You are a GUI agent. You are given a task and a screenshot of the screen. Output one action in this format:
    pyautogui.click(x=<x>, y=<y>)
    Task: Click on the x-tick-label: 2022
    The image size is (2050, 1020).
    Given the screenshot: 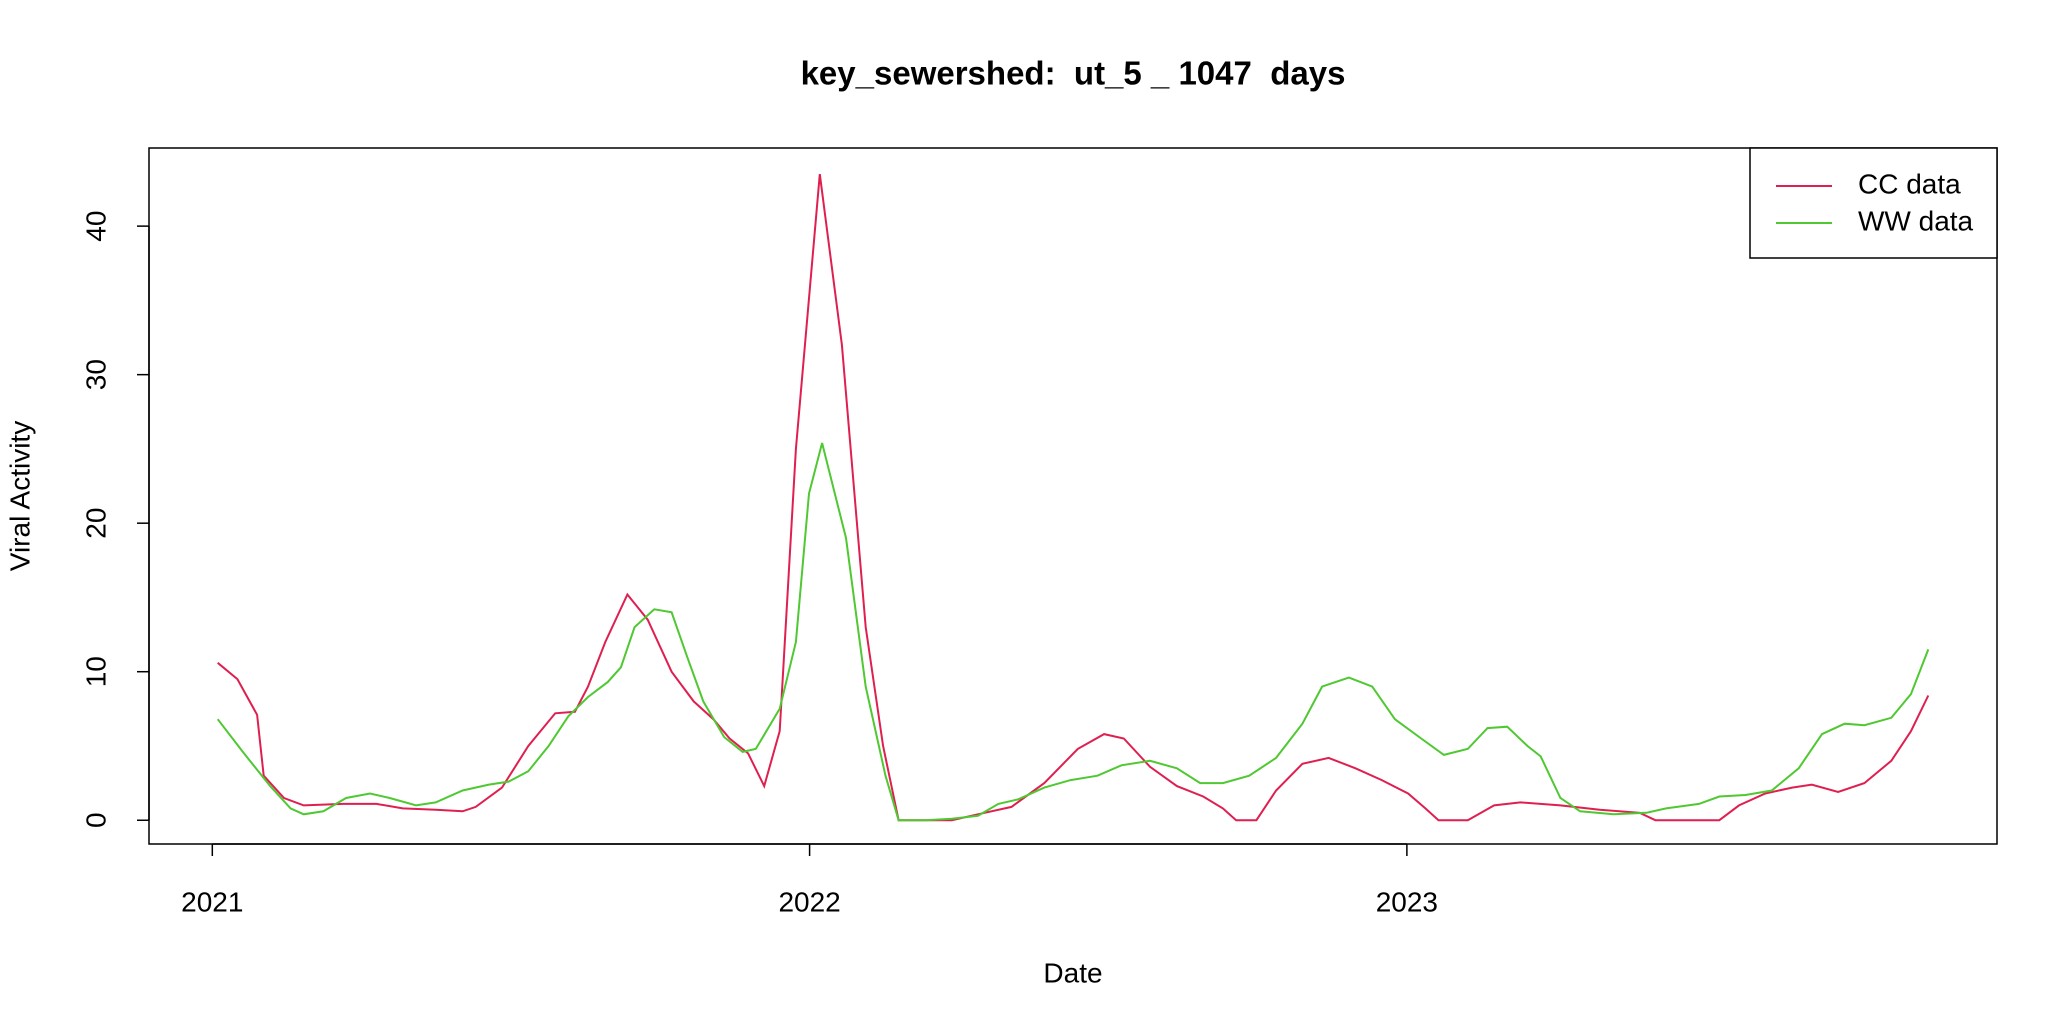 What is the action you would take?
    pyautogui.click(x=809, y=901)
    